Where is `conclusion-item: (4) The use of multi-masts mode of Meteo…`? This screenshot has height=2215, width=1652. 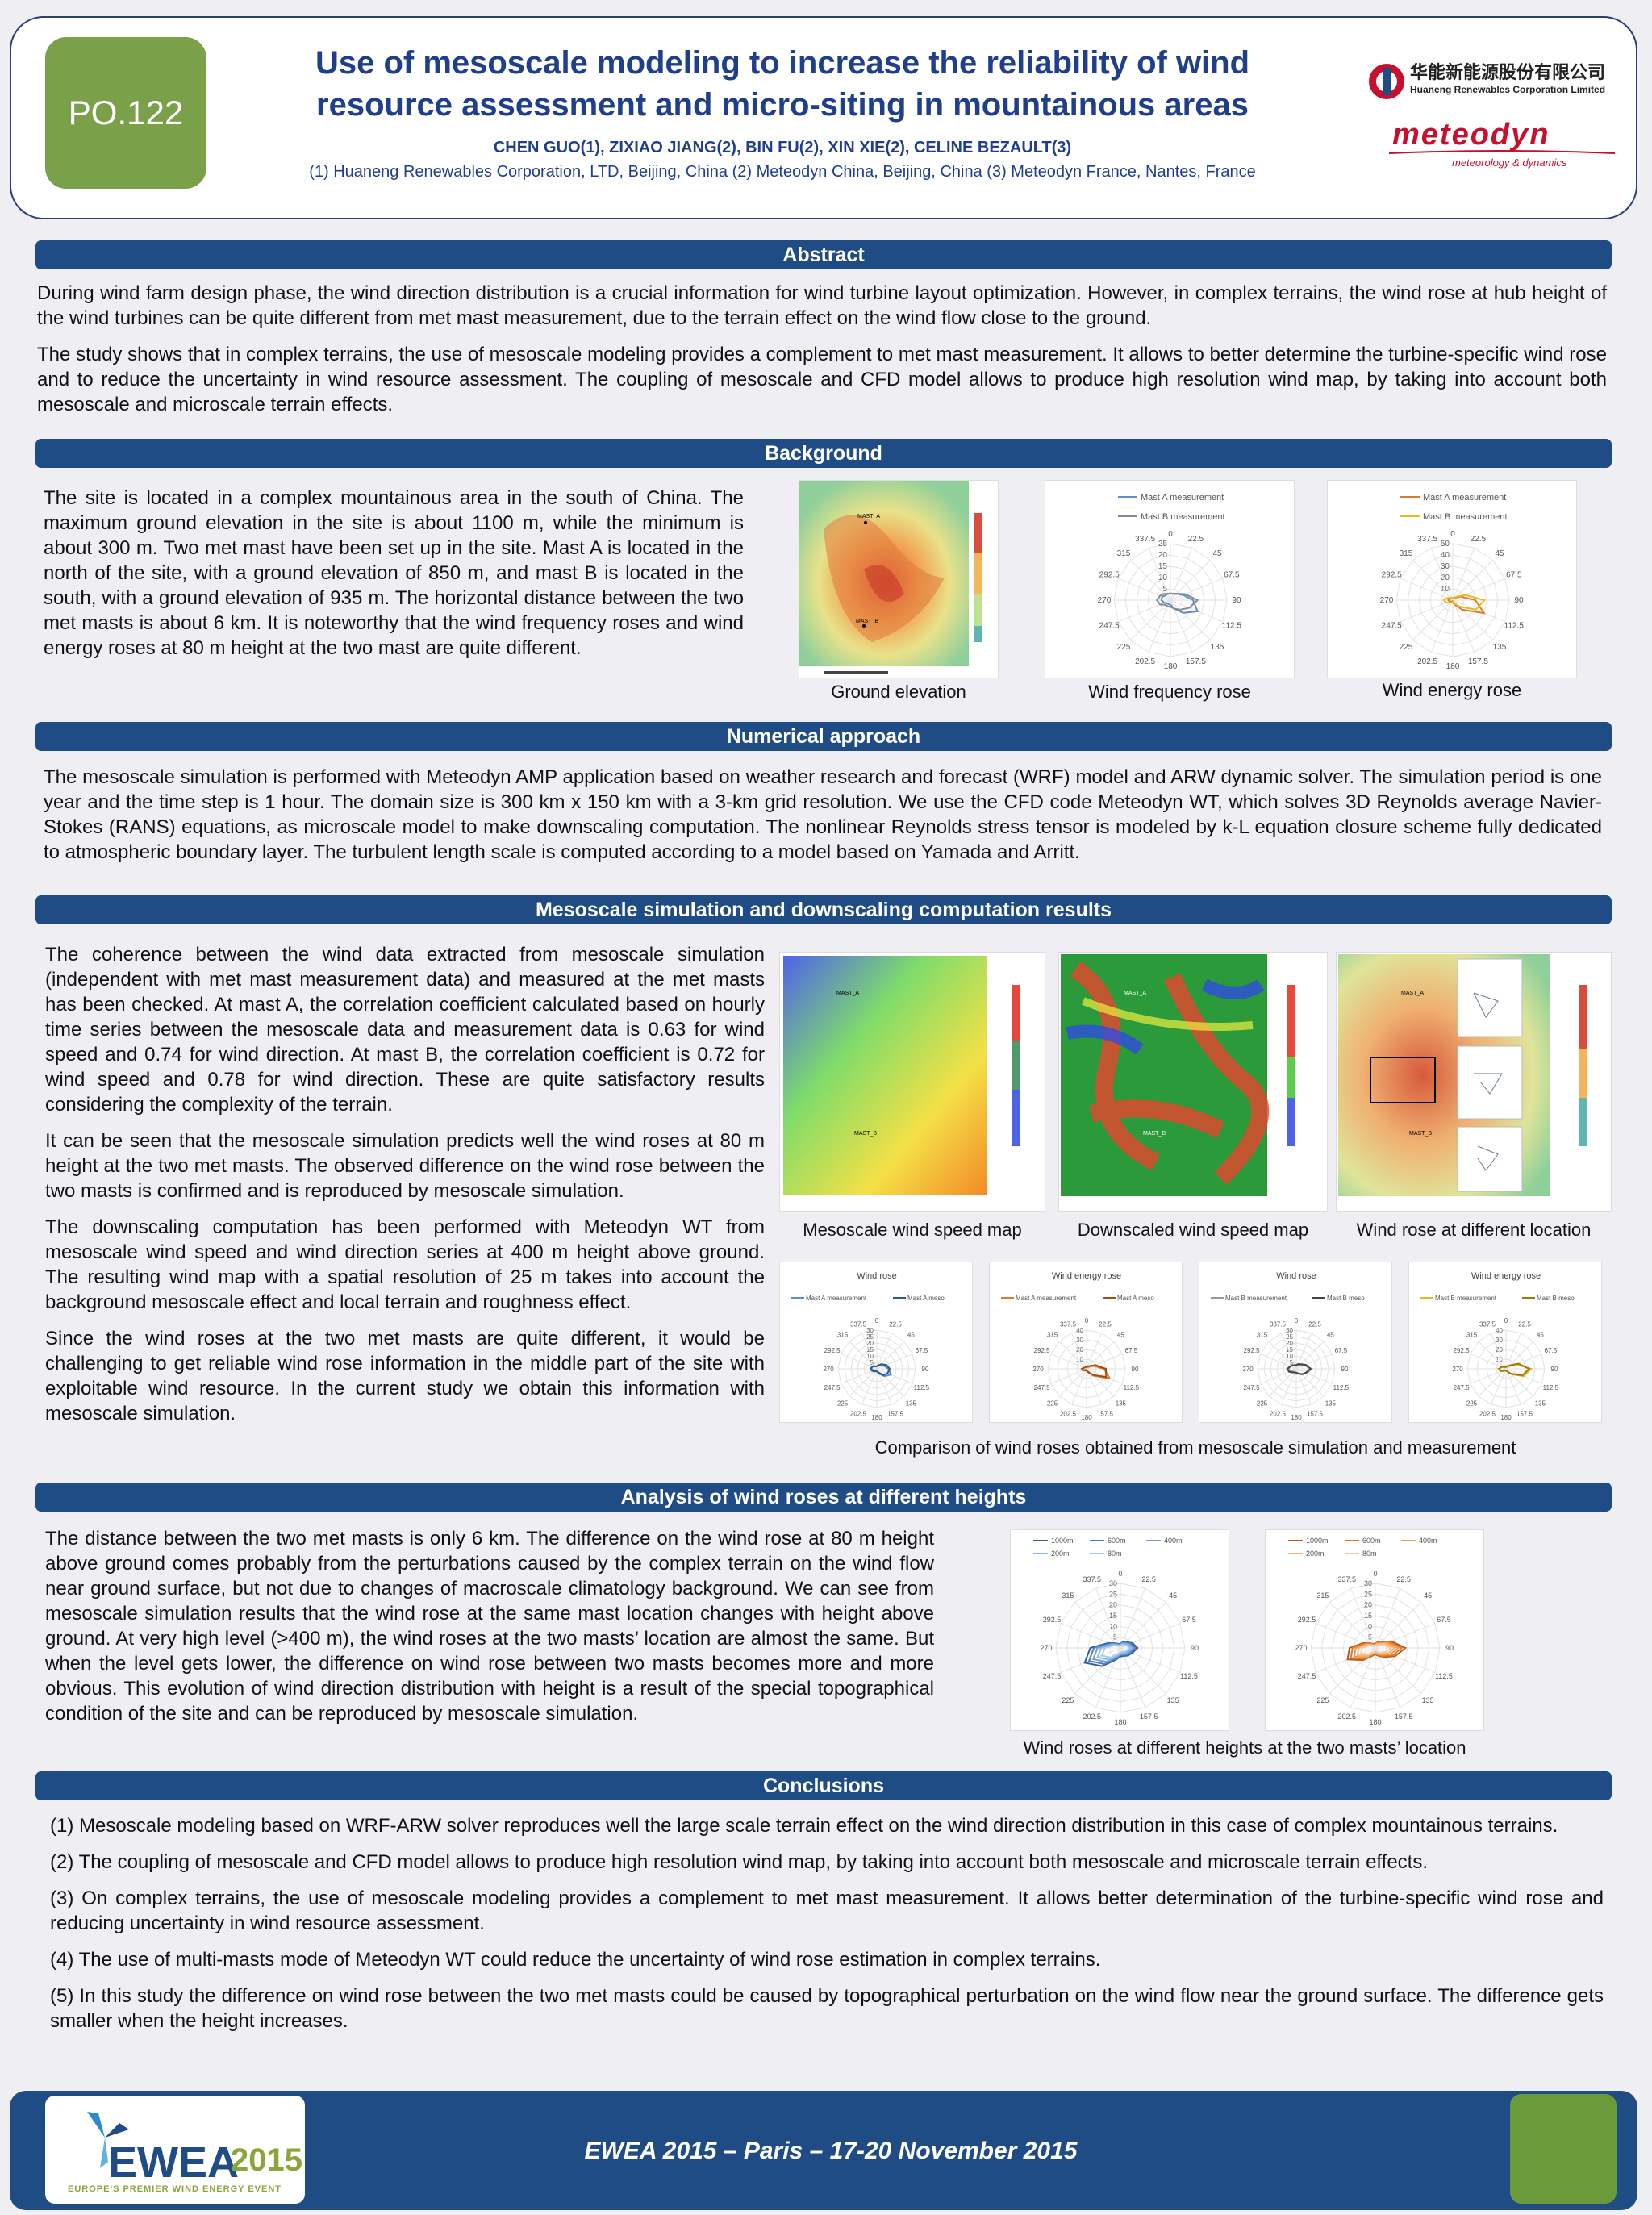
conclusion-item: (4) The use of multi-masts mode of Meteo… is located at coordinates (575, 1960).